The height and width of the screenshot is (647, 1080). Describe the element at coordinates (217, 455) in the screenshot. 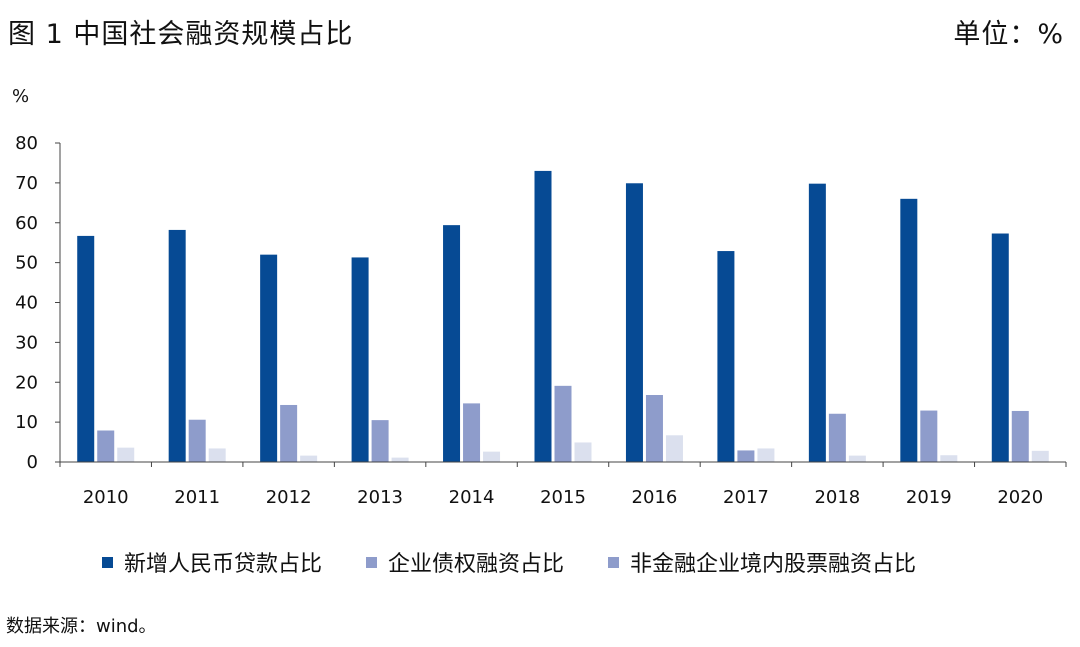

I see `bar-3-2011` at that location.